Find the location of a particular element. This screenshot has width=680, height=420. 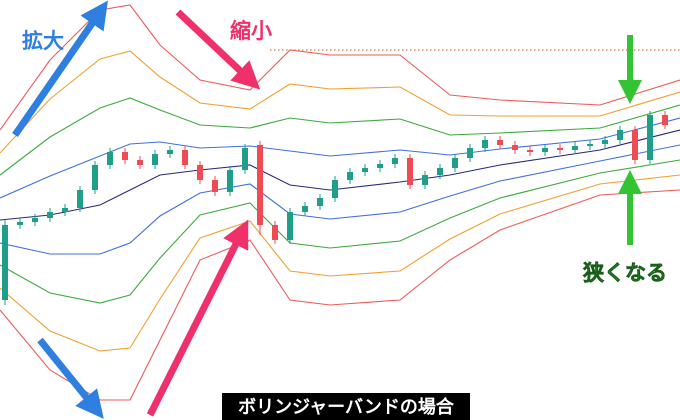

annotation: 狭くなる is located at coordinates (624, 273).